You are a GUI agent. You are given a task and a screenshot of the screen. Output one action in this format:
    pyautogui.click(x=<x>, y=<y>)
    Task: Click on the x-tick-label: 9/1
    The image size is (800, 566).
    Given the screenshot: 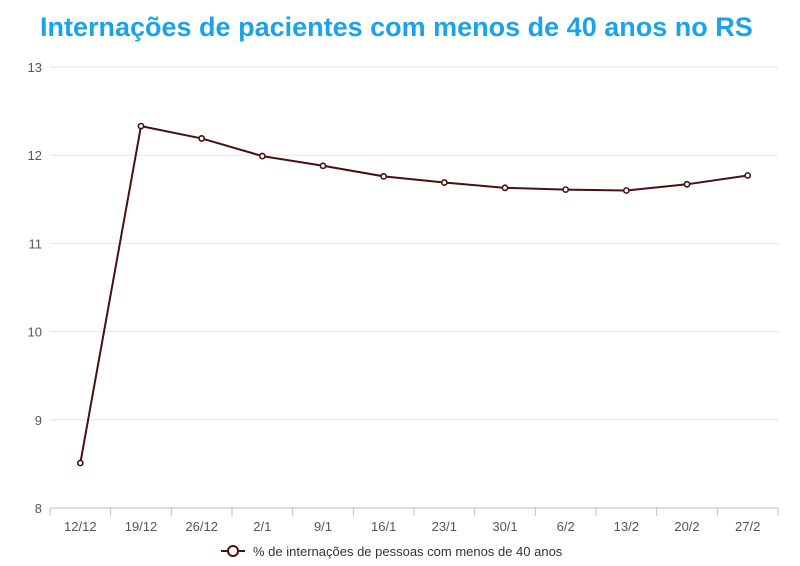 What is the action you would take?
    pyautogui.click(x=323, y=526)
    